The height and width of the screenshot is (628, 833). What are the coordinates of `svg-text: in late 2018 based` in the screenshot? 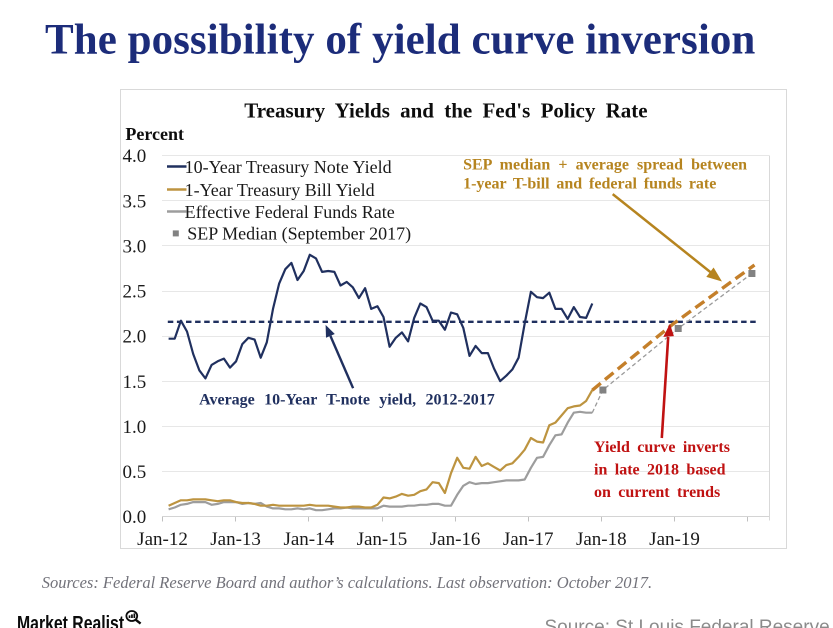 It's located at (660, 470).